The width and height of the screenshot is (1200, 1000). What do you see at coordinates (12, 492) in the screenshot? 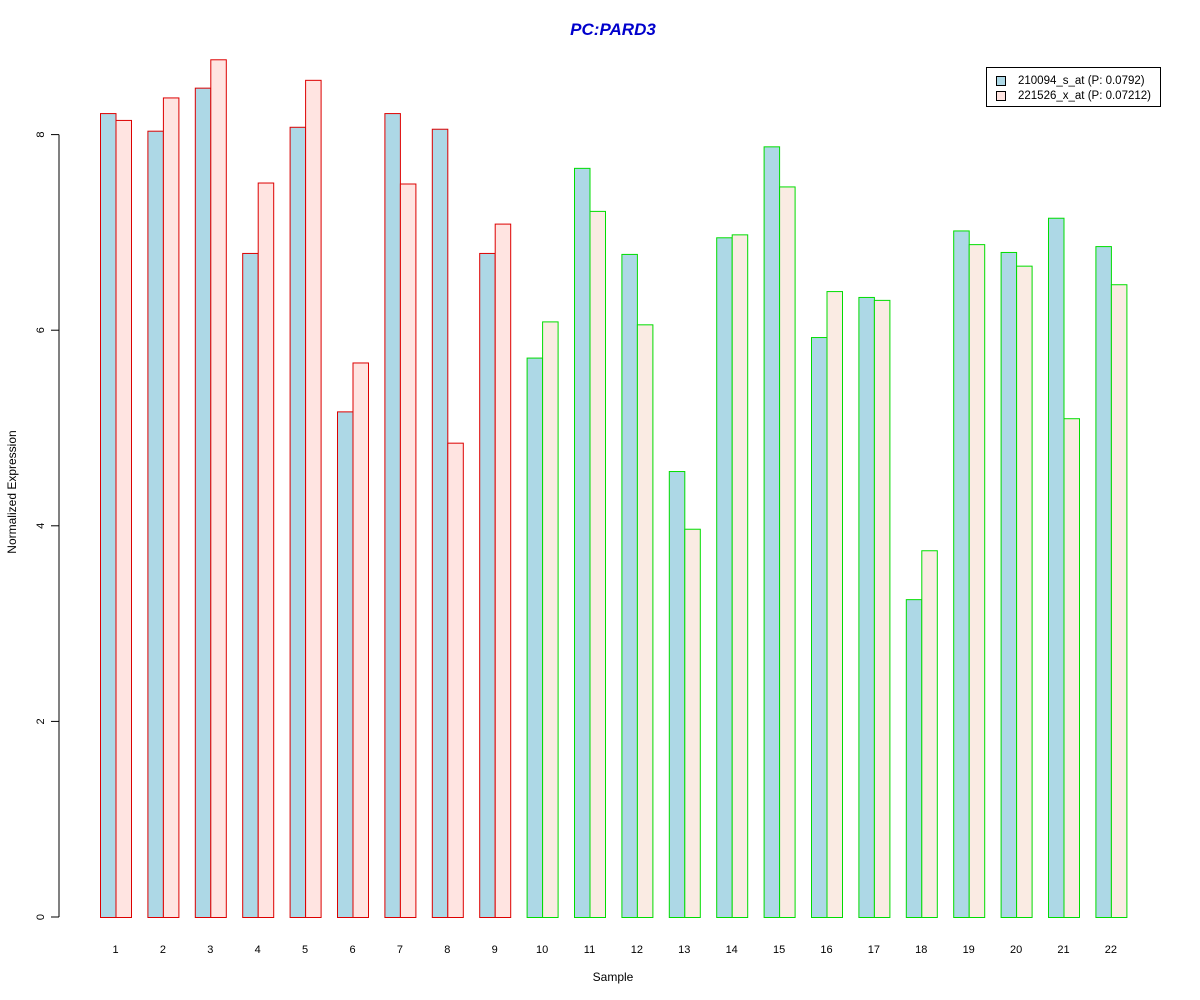
I see `y-axis-label: Normalized Expression` at bounding box center [12, 492].